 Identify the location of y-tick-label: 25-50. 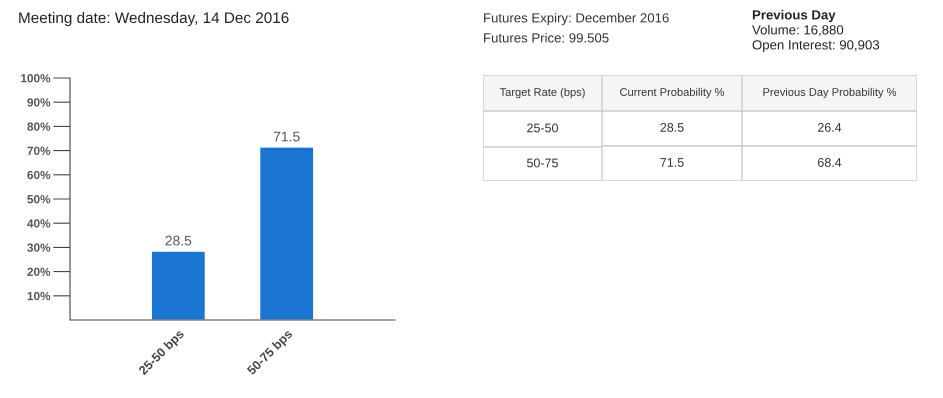
(542, 128).